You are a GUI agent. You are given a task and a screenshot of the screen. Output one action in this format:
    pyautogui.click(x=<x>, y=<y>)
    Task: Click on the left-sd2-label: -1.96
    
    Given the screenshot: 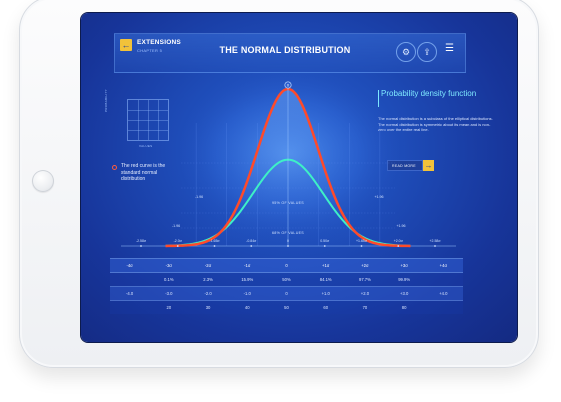 What is the action you would take?
    pyautogui.click(x=176, y=226)
    